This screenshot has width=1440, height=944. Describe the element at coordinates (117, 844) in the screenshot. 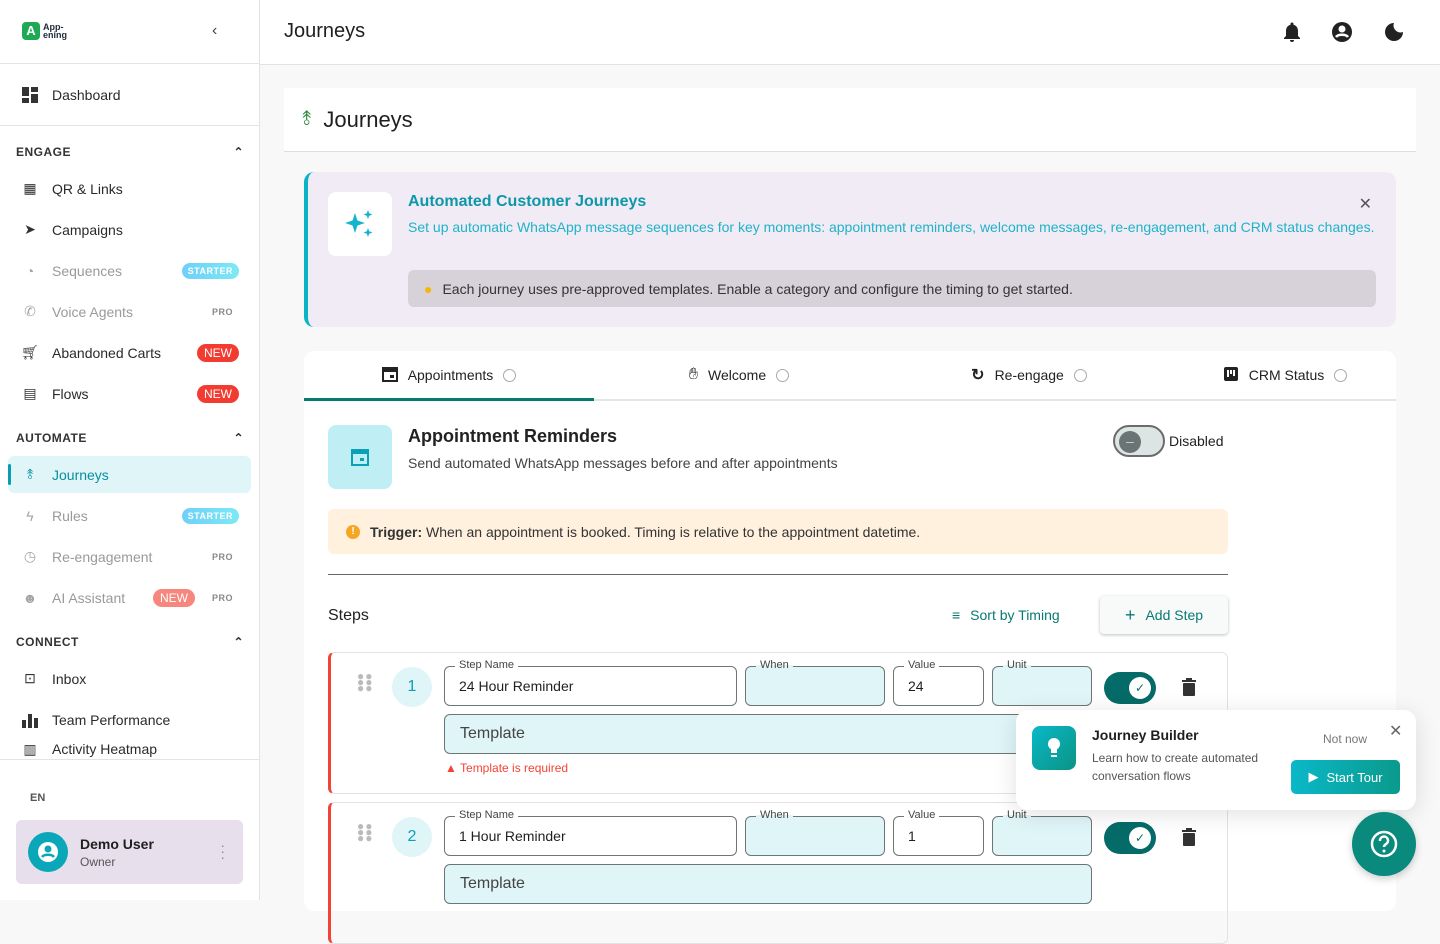

I see `user-name: Demo User` at that location.